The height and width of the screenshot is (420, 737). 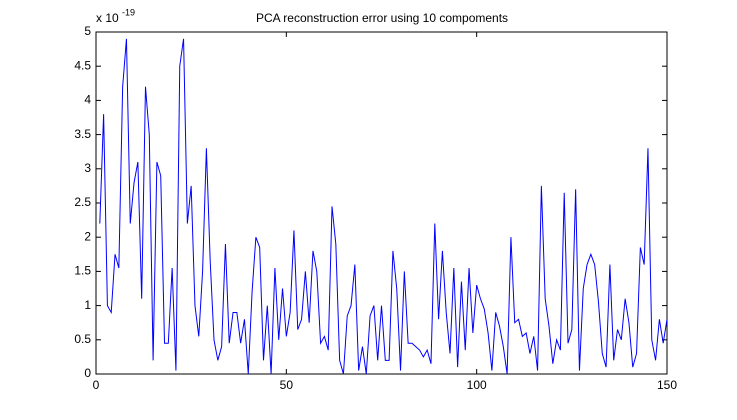 I want to click on axis-multiplier: x 10, so click(x=107, y=18).